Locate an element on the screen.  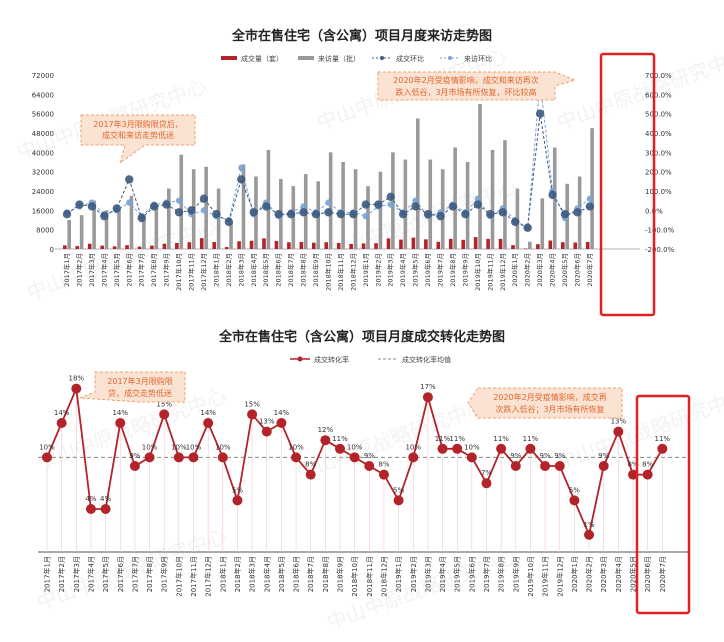
x-tick-label: 2018年8月 is located at coordinates (303, 270).